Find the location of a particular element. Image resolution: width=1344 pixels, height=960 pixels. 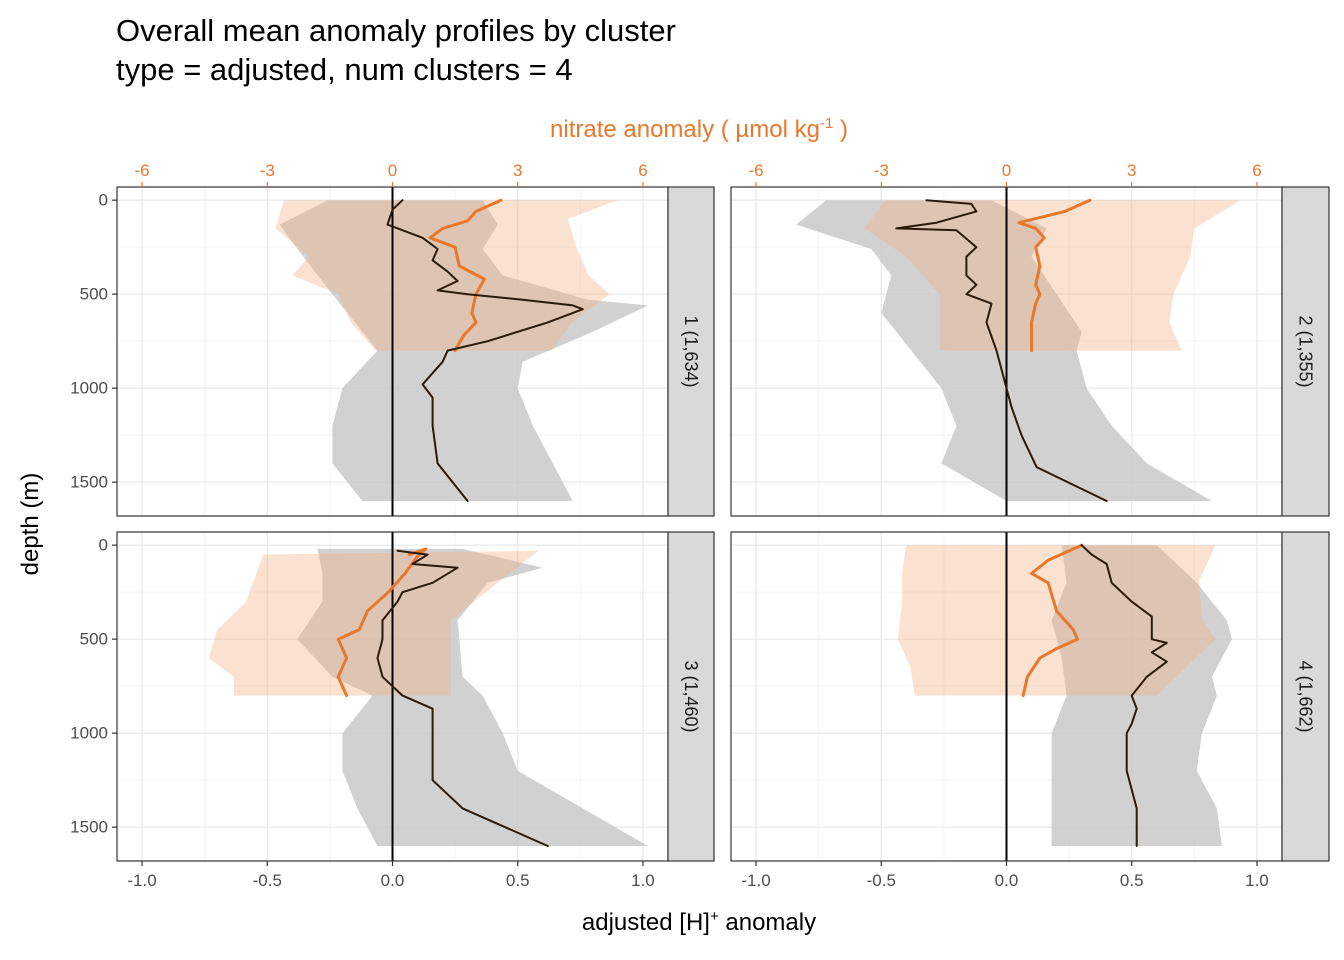

facet-strip-label: 3 (1,460) is located at coordinates (691, 696).